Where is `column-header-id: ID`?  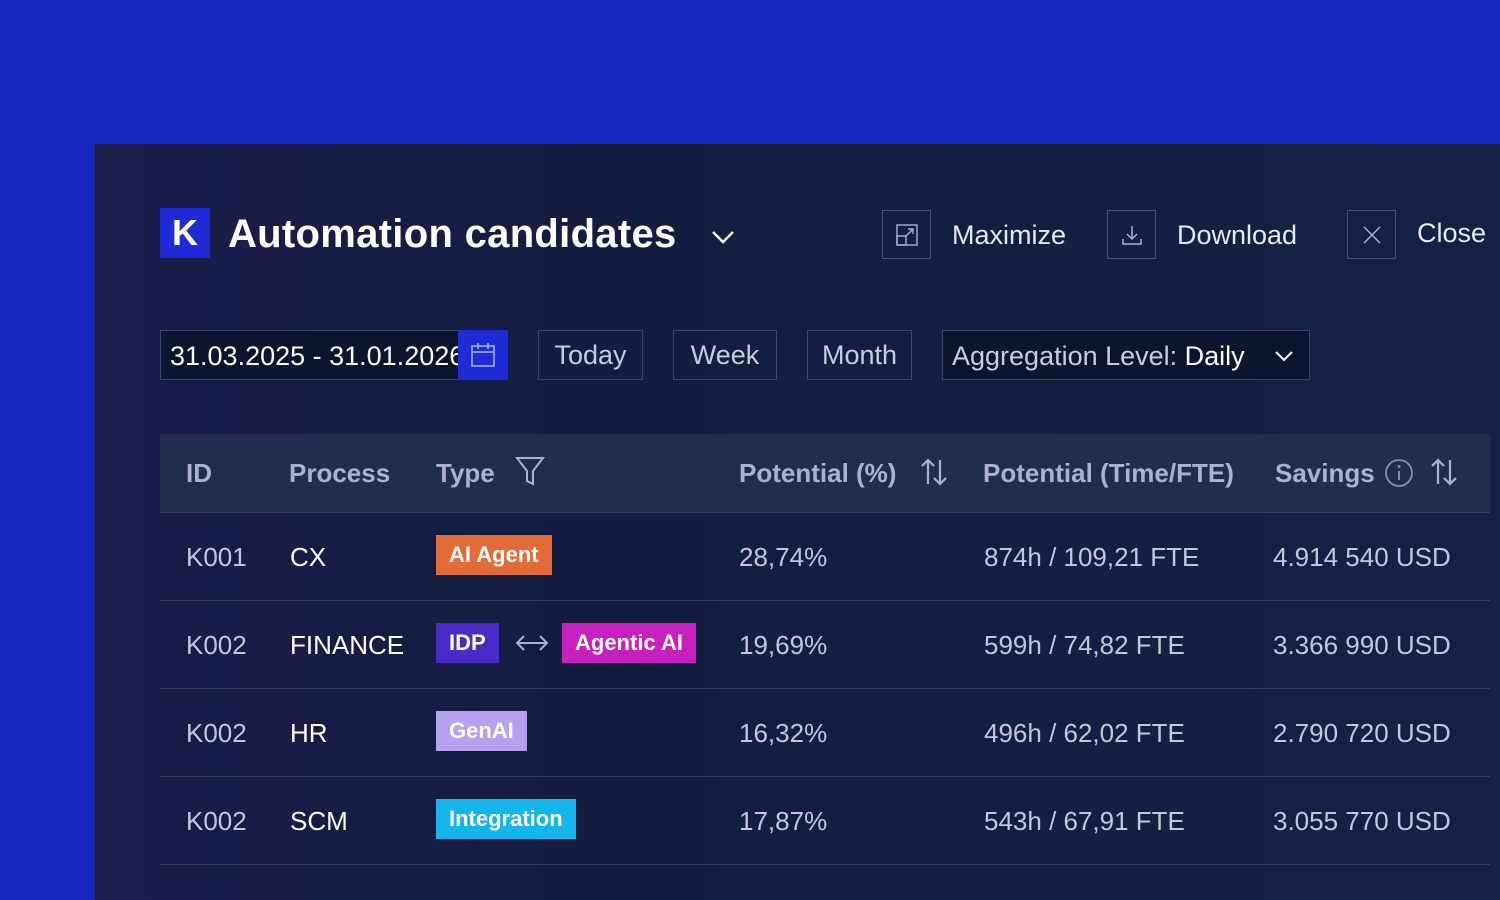 column-header-id: ID is located at coordinates (199, 473).